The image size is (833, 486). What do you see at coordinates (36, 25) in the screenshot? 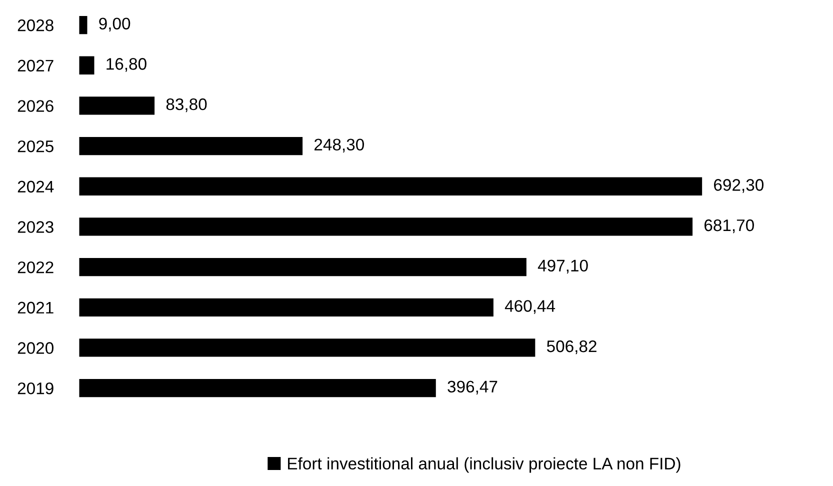
I see `y-tick-label: 2028` at bounding box center [36, 25].